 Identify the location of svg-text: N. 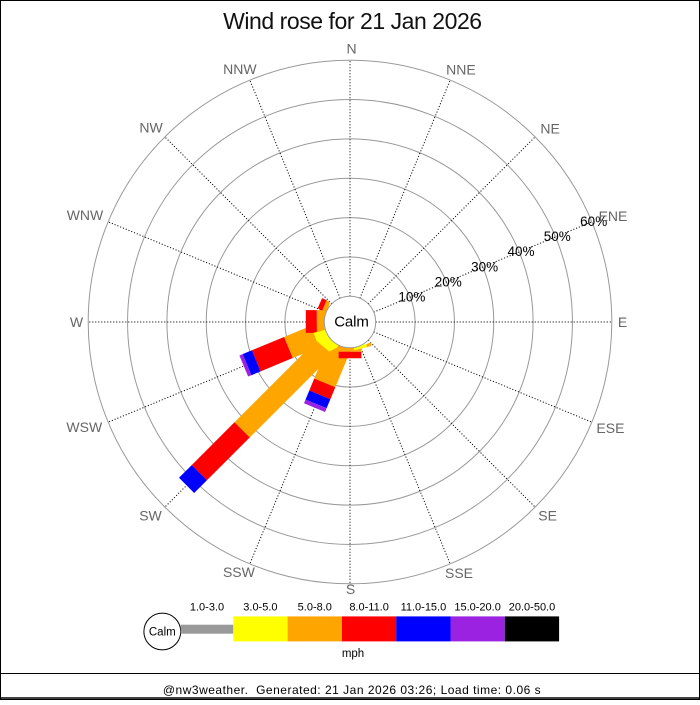
(352, 49).